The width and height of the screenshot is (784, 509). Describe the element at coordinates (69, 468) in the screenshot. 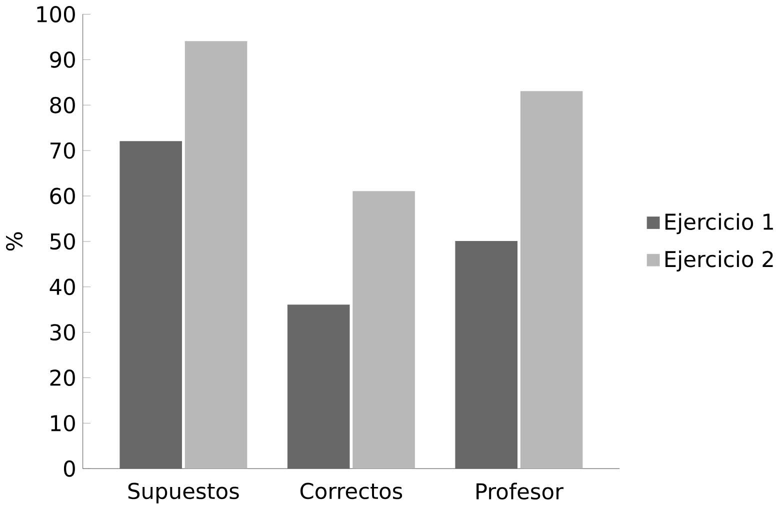

I see `y-tick-label: 0` at that location.